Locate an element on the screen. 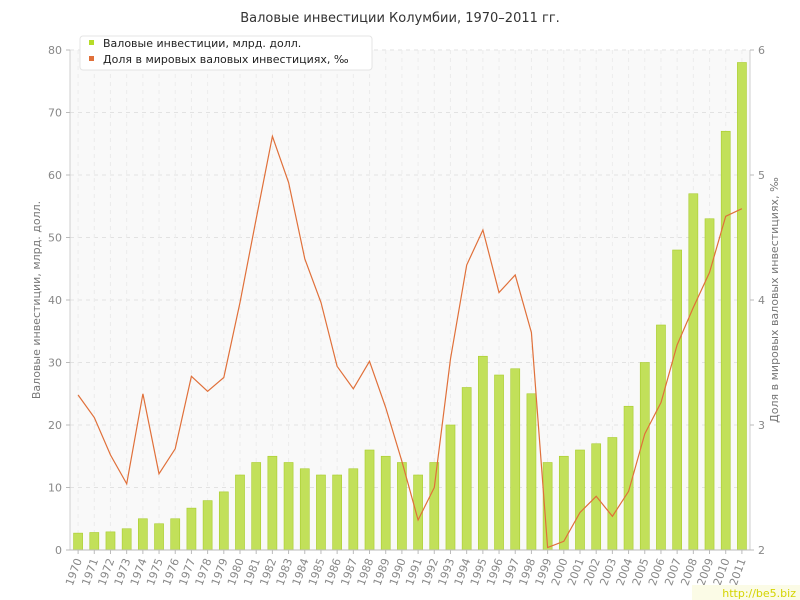 Image resolution: width=800 pixels, height=600 pixels. right-tick-label: 4 is located at coordinates (761, 300).